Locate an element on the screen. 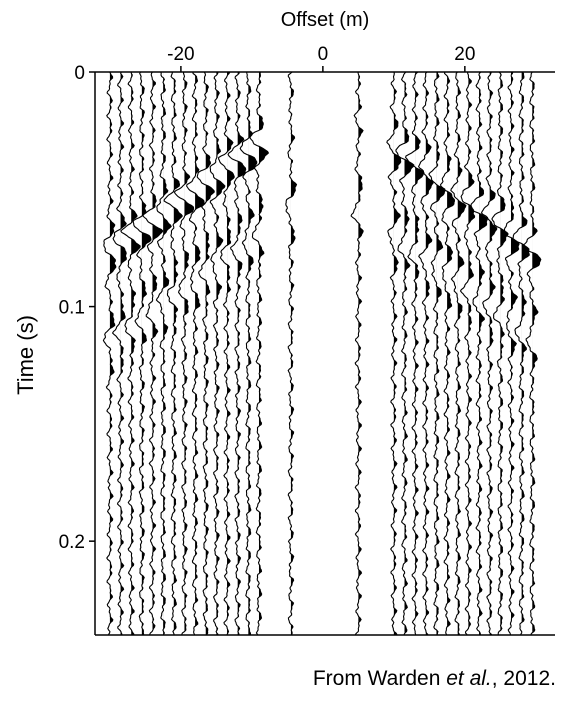 This screenshot has height=705, width=573. x-tick-label: 0 is located at coordinates (323, 54).